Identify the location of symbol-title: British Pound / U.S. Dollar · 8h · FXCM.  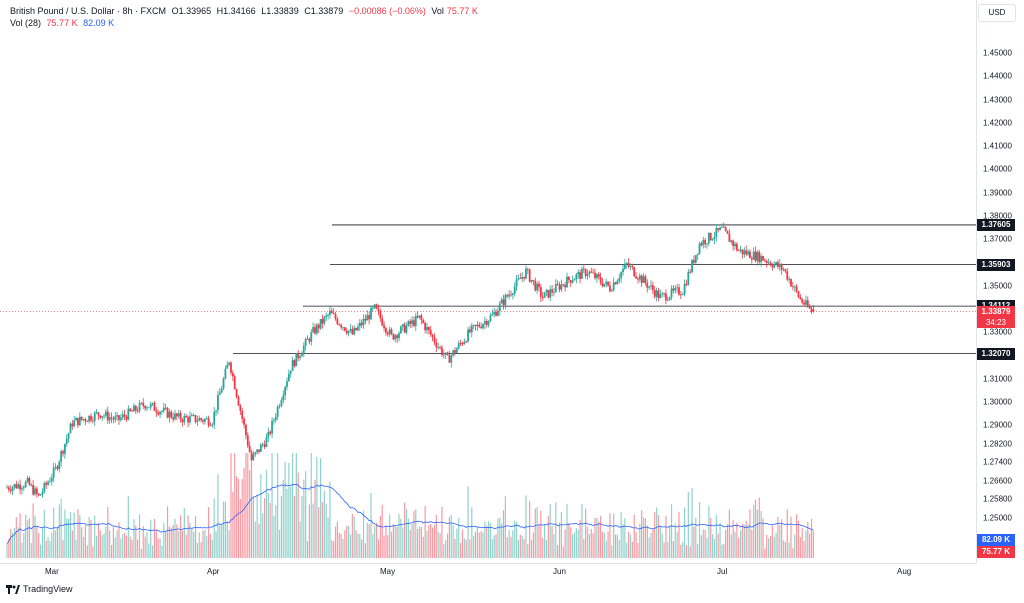
(88, 11).